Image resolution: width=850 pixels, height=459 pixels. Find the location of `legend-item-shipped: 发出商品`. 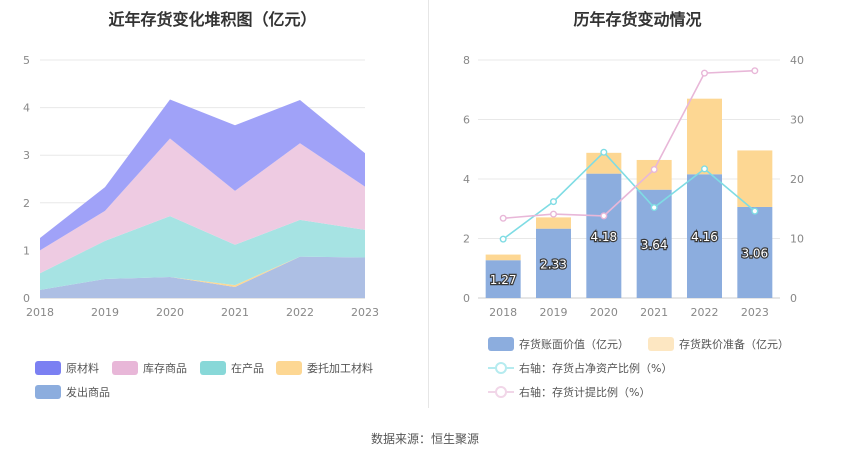

legend-item-shipped: 发出商品 is located at coordinates (72, 392).